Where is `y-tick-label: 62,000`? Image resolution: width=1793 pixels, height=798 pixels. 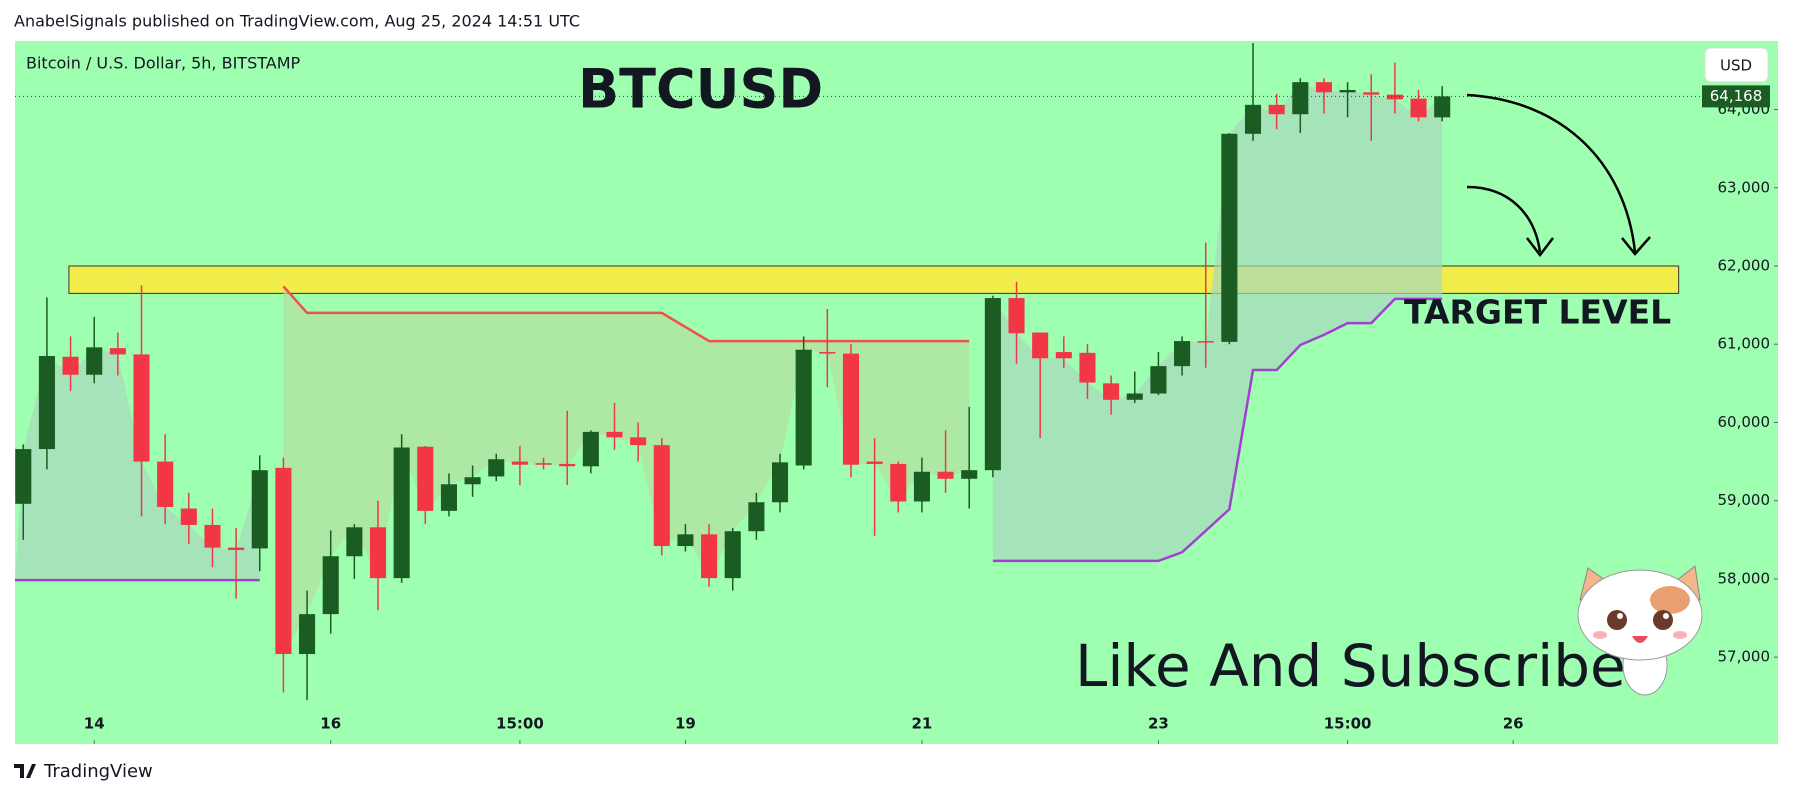
y-tick-label: 62,000 is located at coordinates (1744, 265).